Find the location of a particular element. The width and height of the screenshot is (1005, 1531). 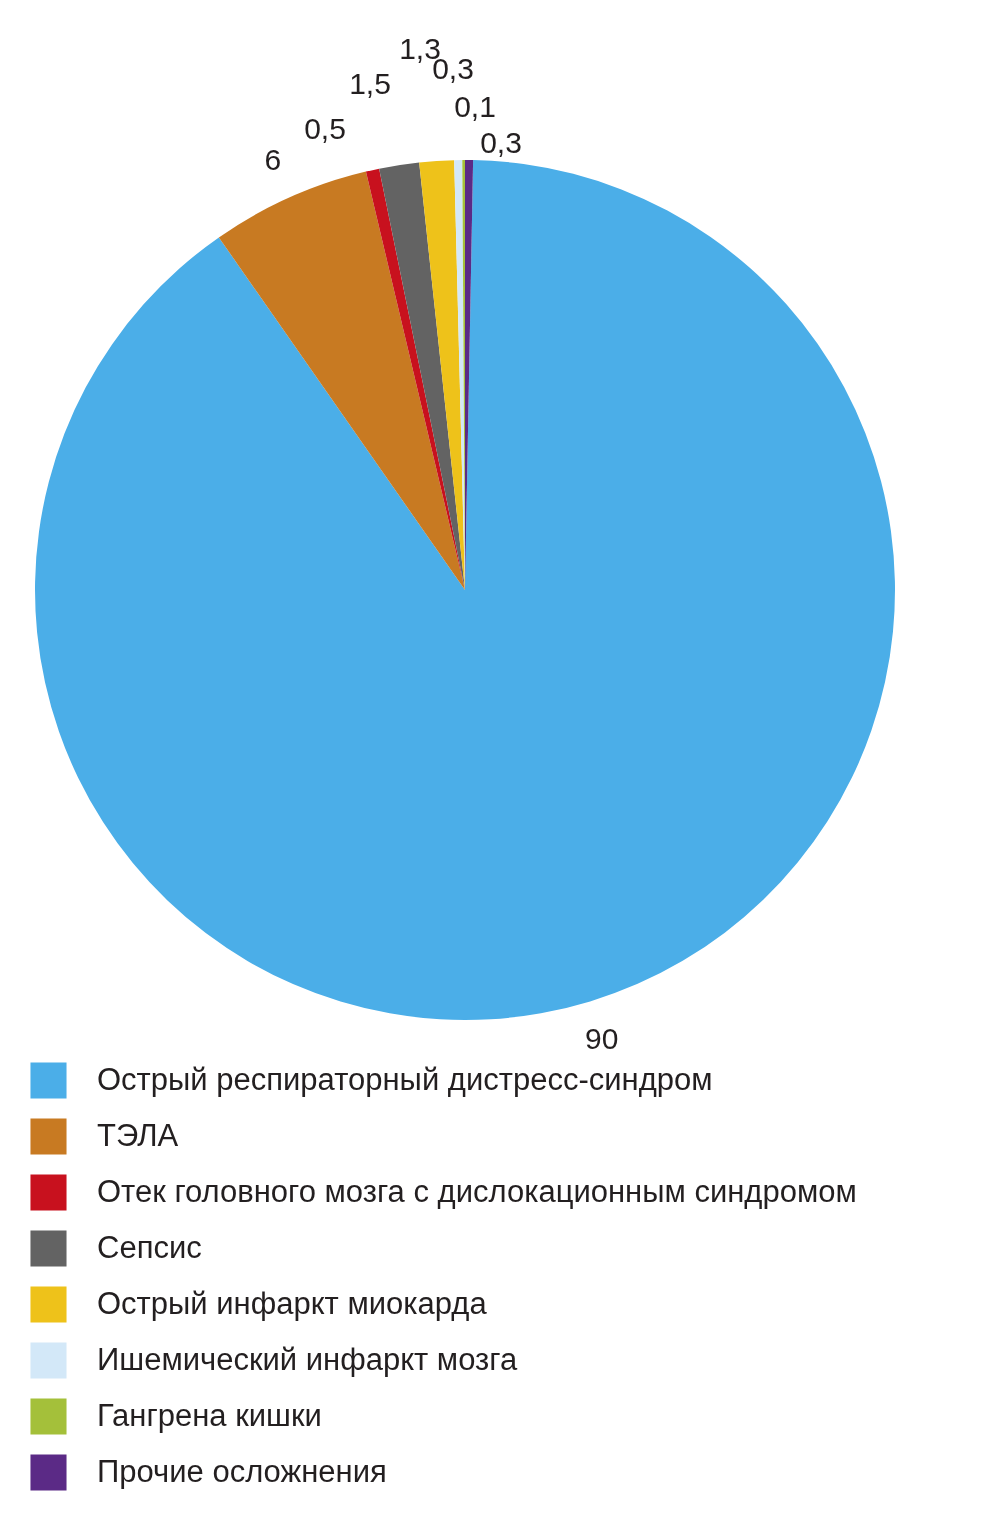

legend-label: Ишемический инфаркт мозга is located at coordinates (307, 1359).